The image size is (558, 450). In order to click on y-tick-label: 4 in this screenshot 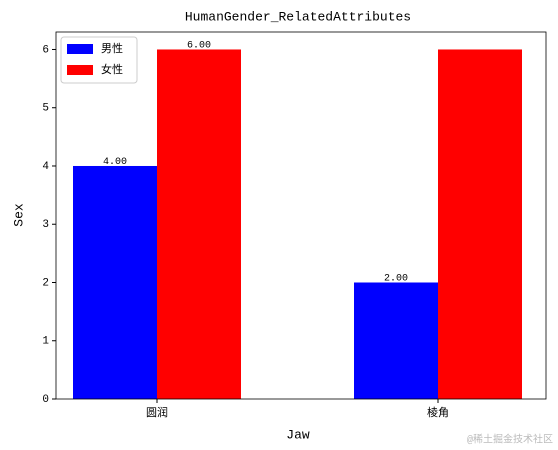, I will do `click(45, 167)`.